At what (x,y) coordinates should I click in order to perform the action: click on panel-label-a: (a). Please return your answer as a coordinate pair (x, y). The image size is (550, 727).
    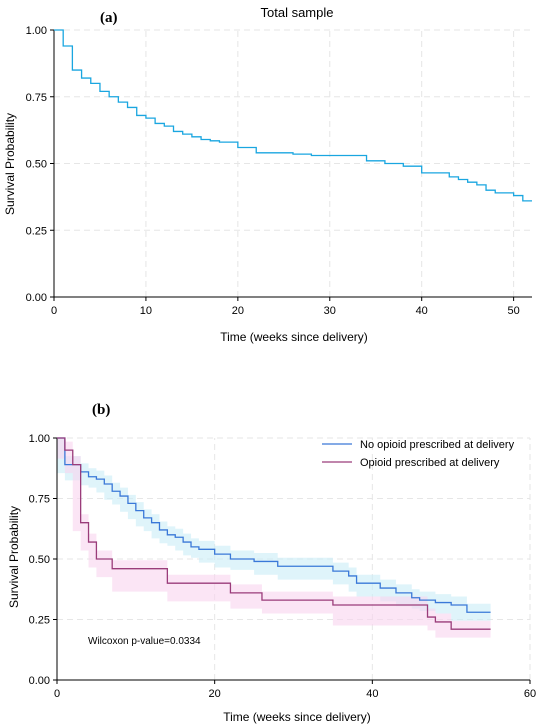
    Looking at the image, I should click on (109, 18).